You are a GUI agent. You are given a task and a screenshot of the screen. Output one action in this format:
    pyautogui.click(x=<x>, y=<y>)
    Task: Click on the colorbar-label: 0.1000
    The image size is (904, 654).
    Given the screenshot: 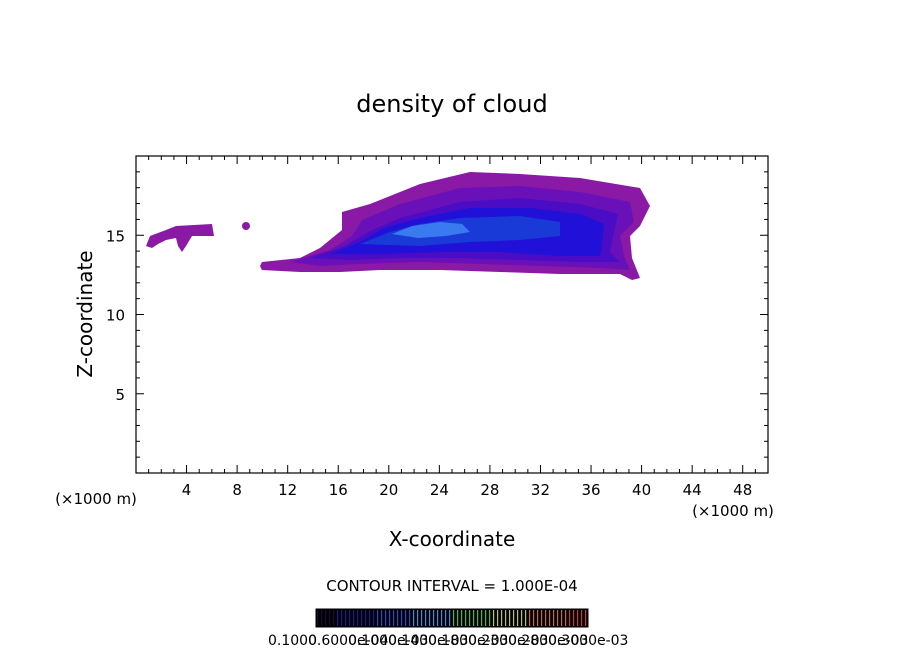 What is the action you would take?
    pyautogui.click(x=292, y=641)
    